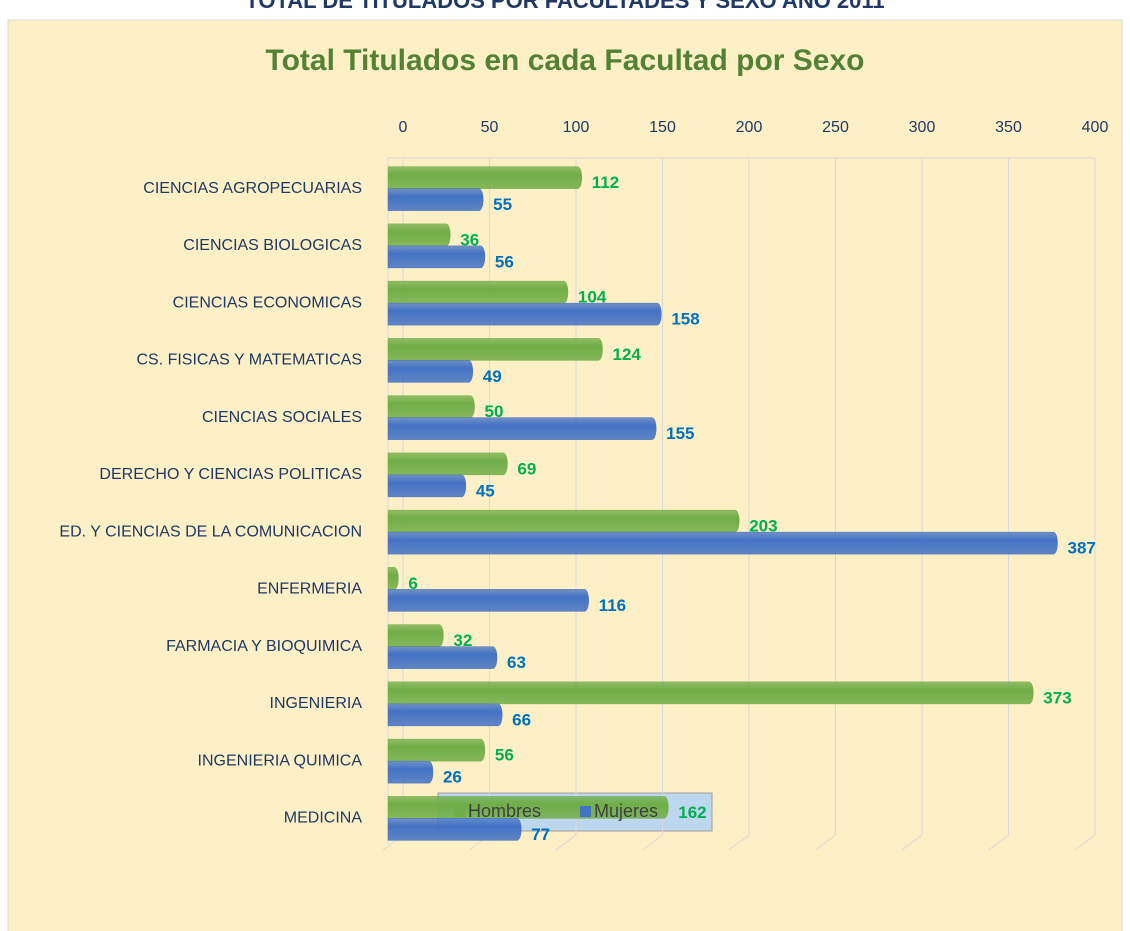 This screenshot has height=931, width=1130. I want to click on y-tick-label: MEDICINA, so click(323, 818).